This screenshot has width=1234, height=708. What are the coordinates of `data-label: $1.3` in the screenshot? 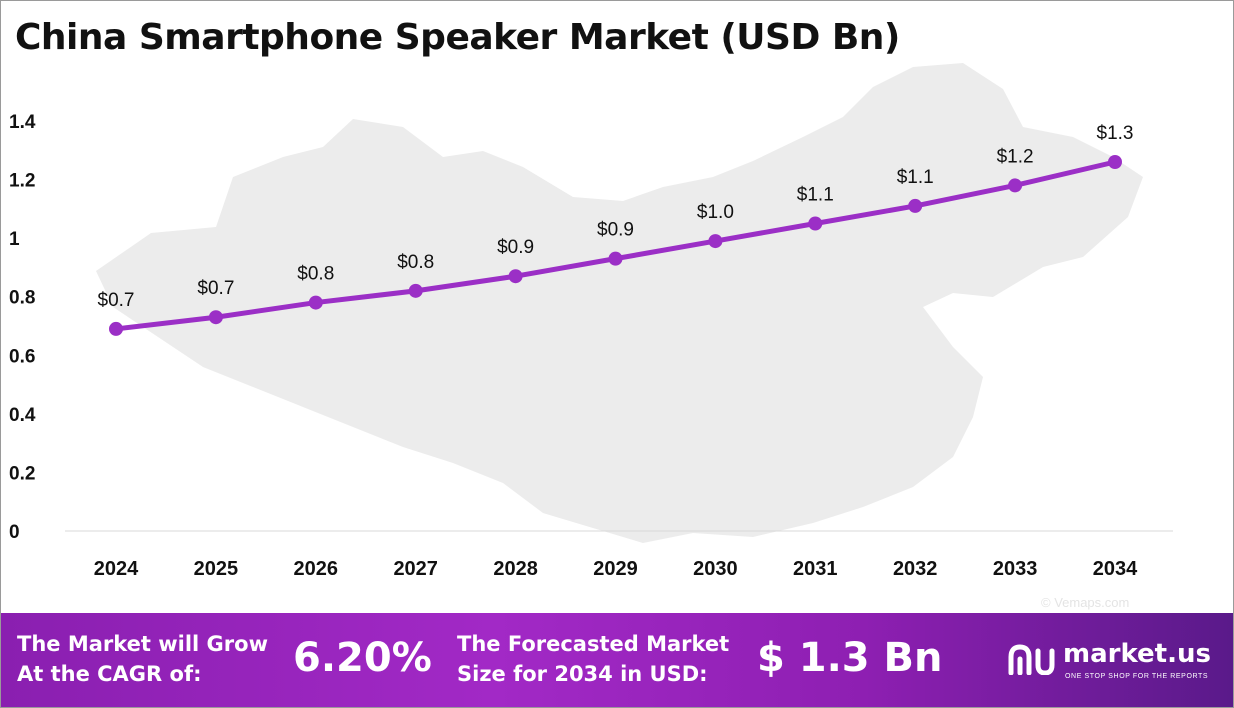 It's located at (1115, 133).